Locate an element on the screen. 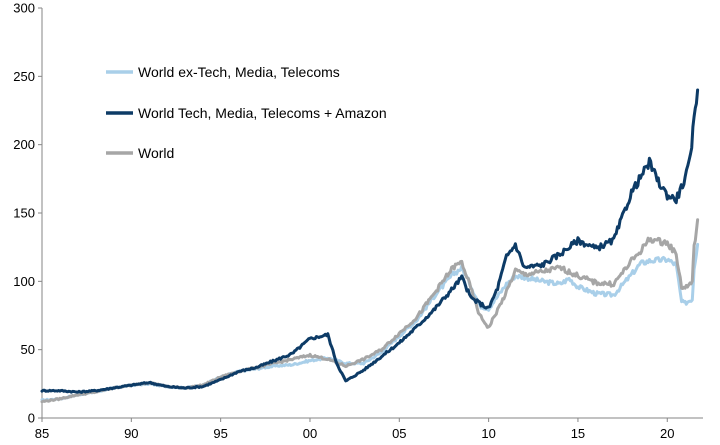  y-tick-label: 200 is located at coordinates (24, 144).